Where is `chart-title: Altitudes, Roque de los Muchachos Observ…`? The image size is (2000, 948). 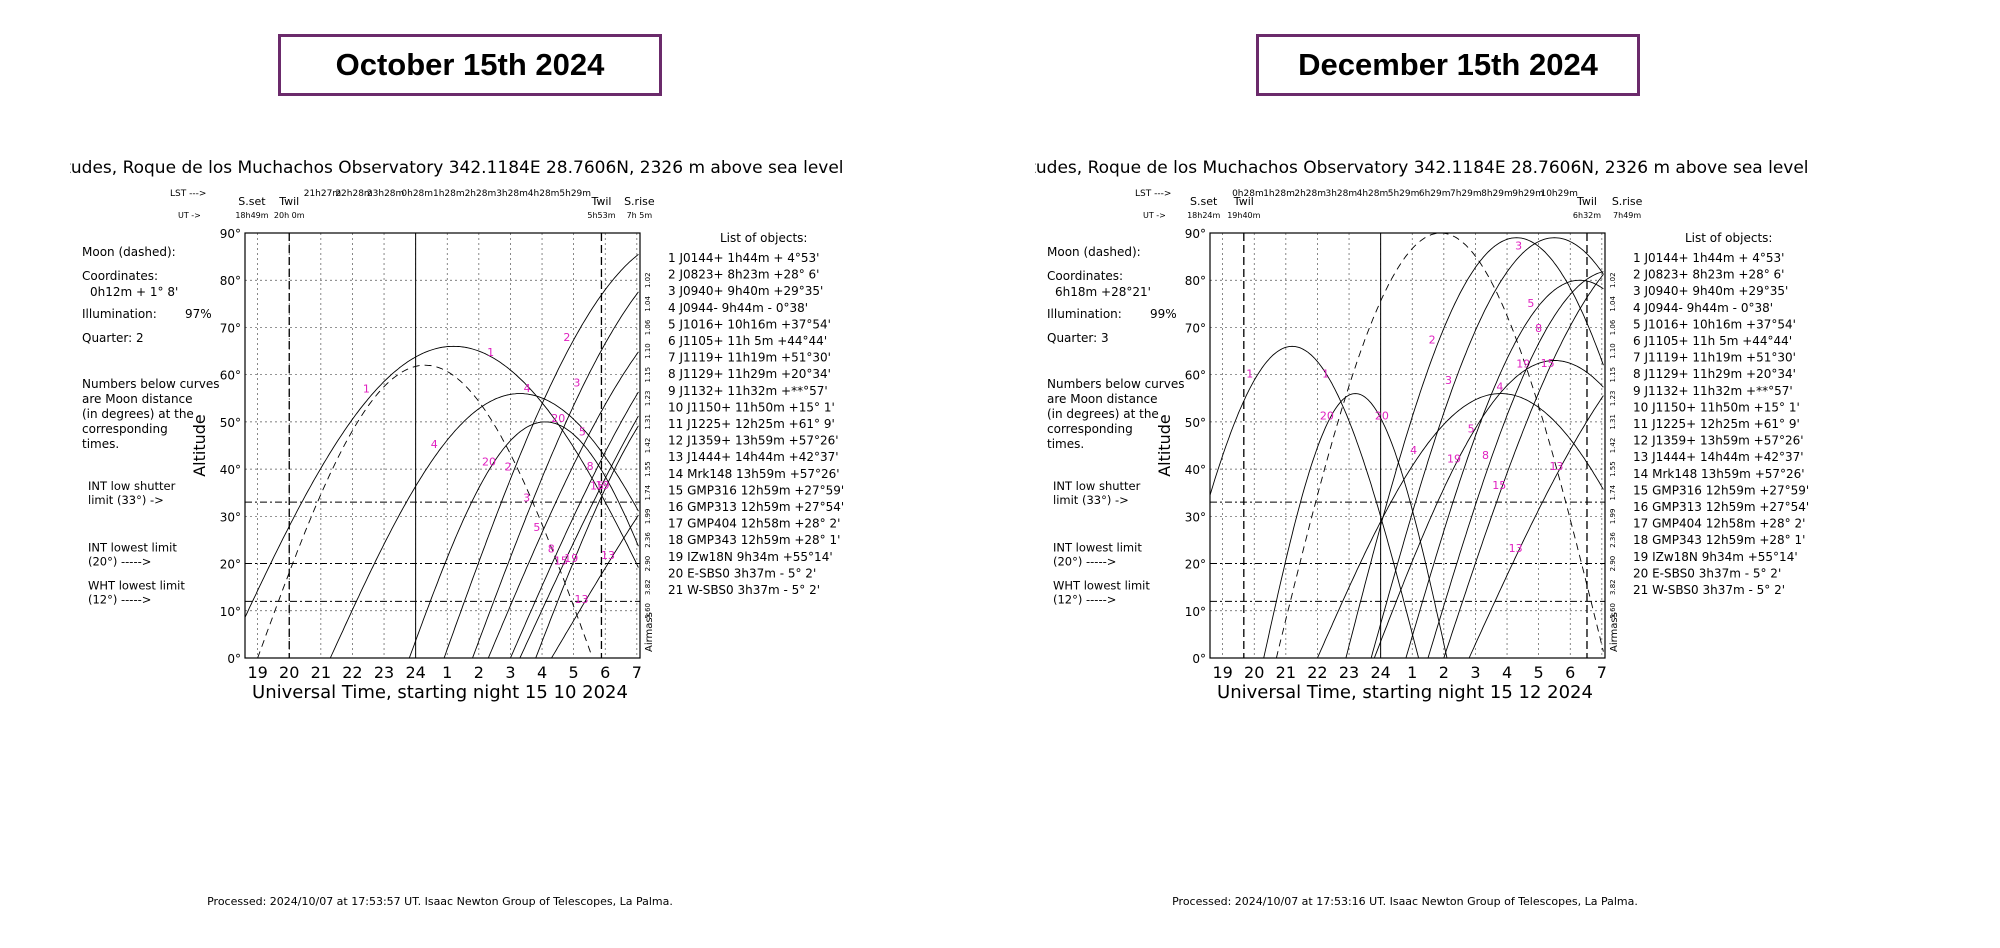
chart-title: Altitudes, Roque de los Muchachos Observ… is located at coordinates (1422, 168).